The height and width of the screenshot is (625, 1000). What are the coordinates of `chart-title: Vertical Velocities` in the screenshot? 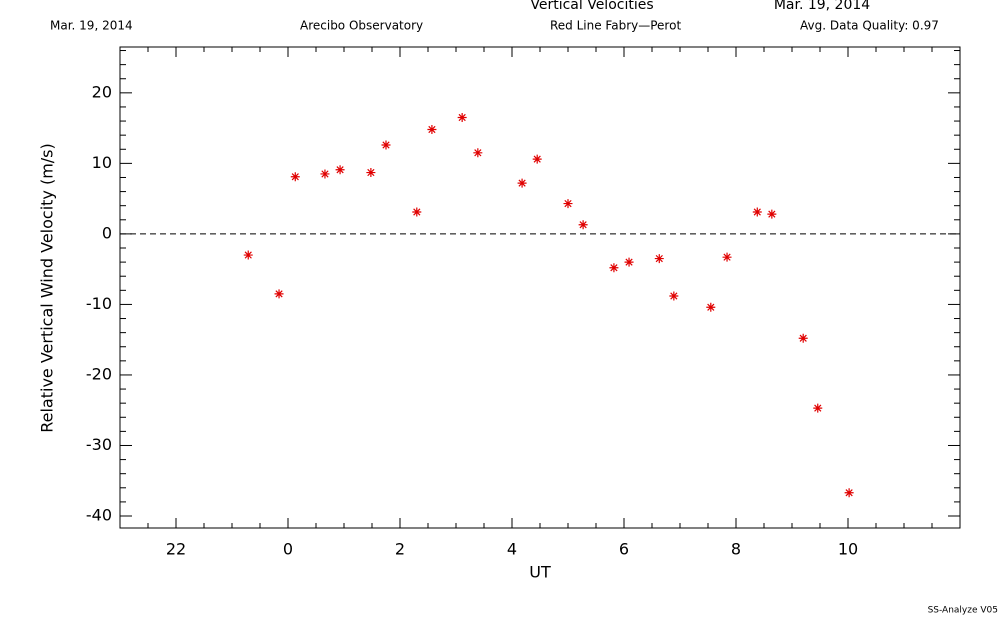 It's located at (591, 6).